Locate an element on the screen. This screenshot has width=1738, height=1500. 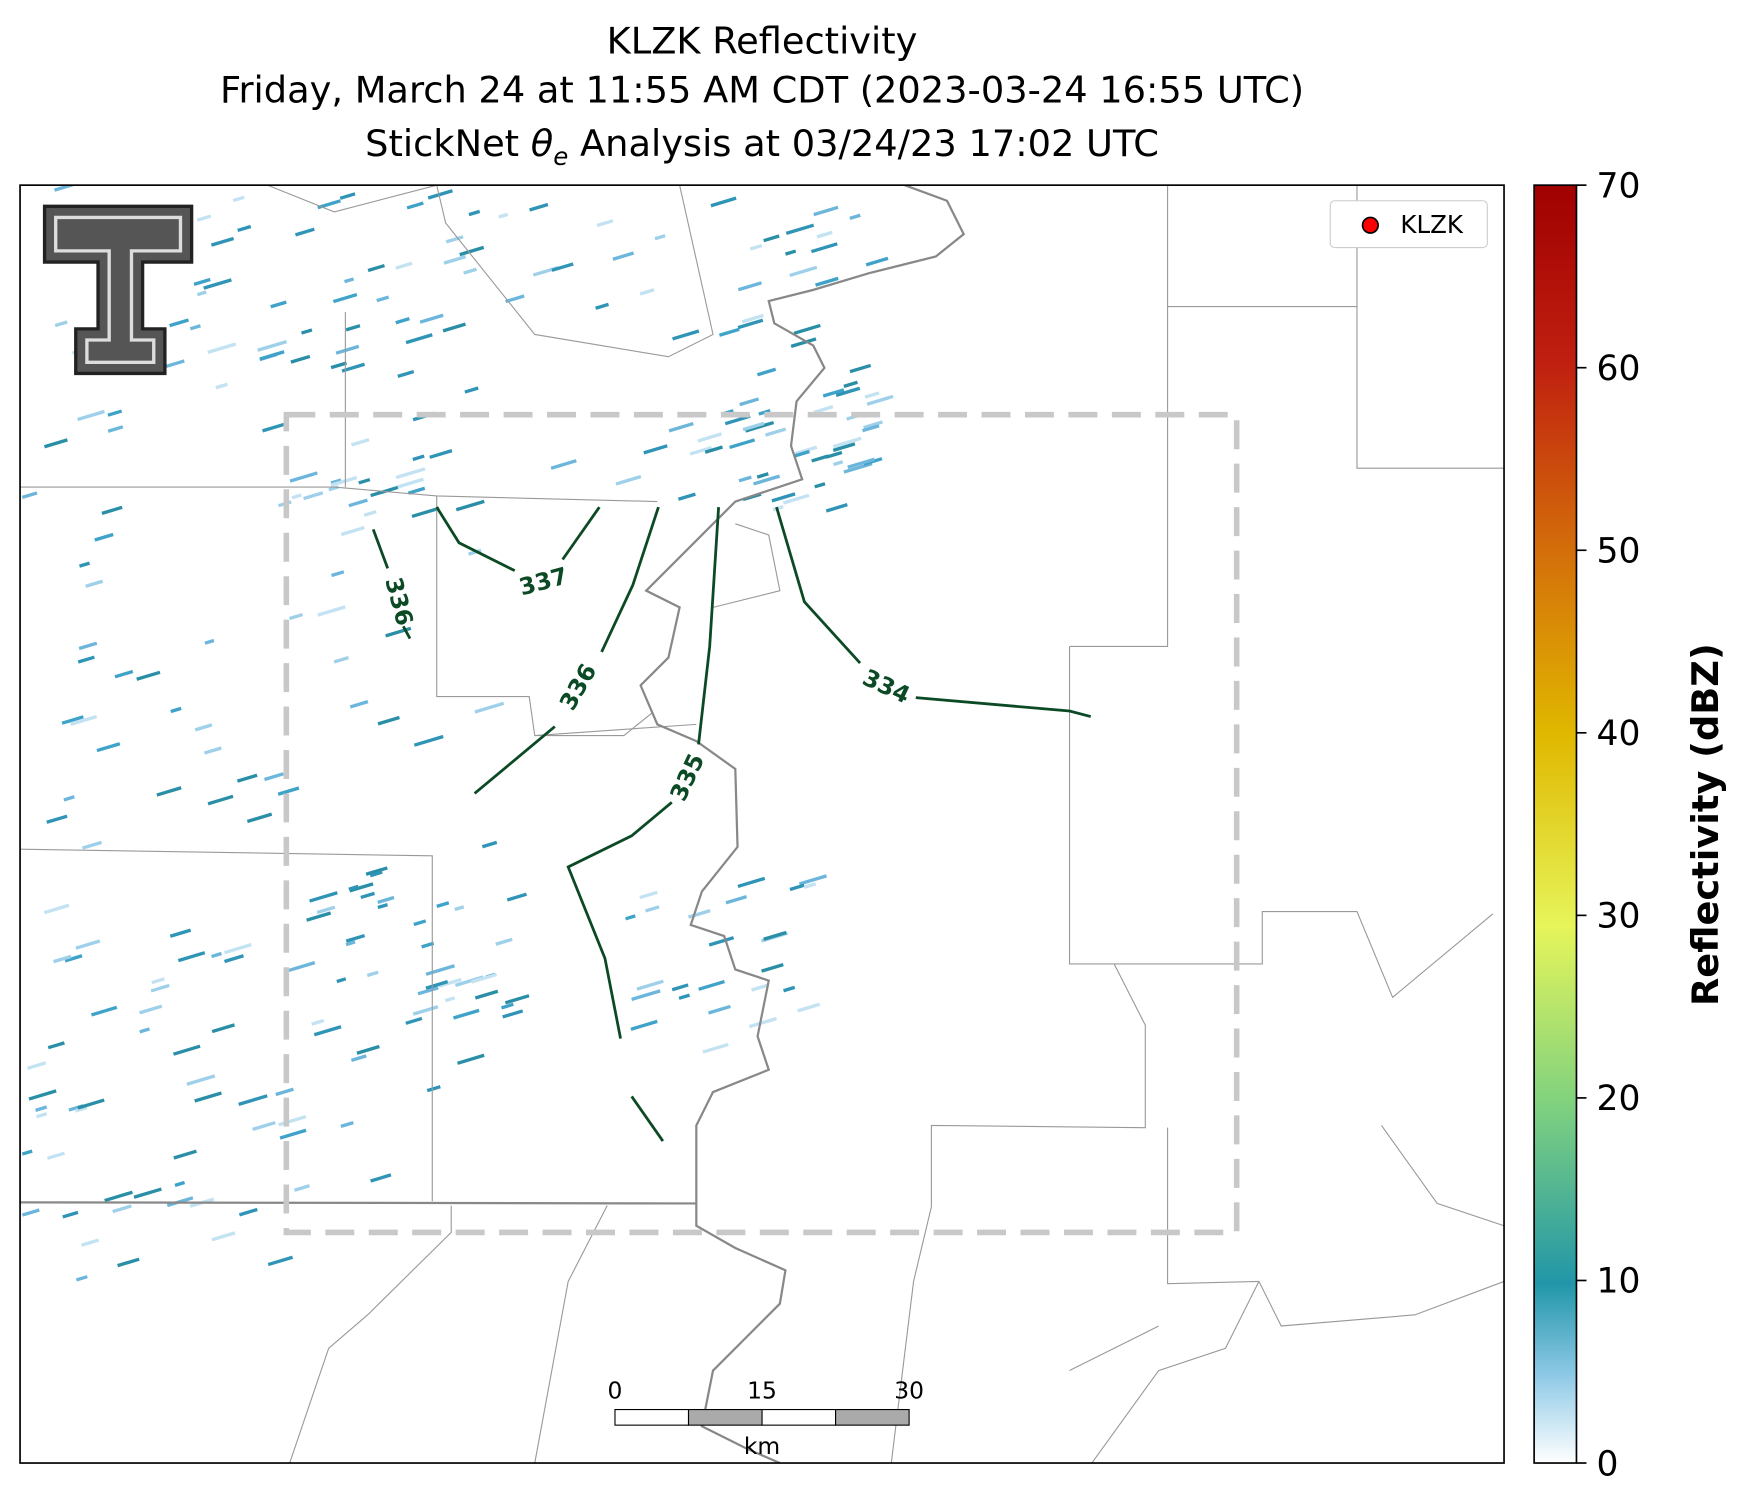
title-text: Analysis at 03/24/23 17:02 UTC is located at coordinates (863, 143).